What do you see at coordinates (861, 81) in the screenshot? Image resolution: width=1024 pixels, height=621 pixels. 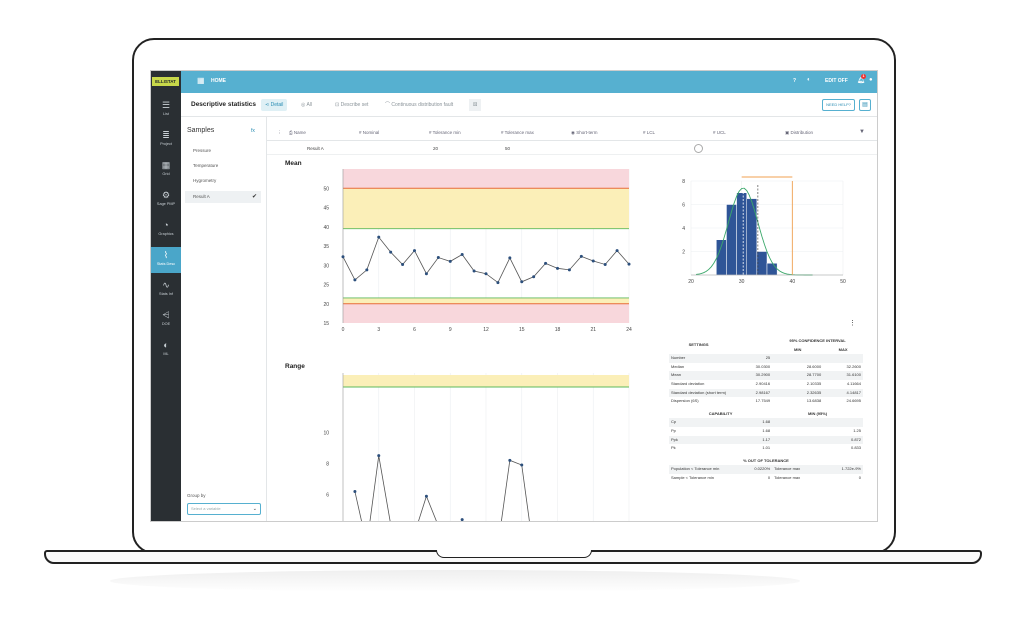 I see `bell-icon: 🔔︎` at bounding box center [861, 81].